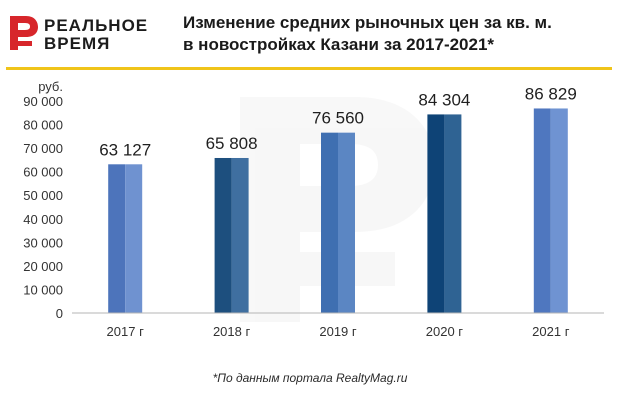 The width and height of the screenshot is (620, 401). I want to click on chart-title-line-1: Изменение средних рыночных цен за кв. м., so click(367, 22).